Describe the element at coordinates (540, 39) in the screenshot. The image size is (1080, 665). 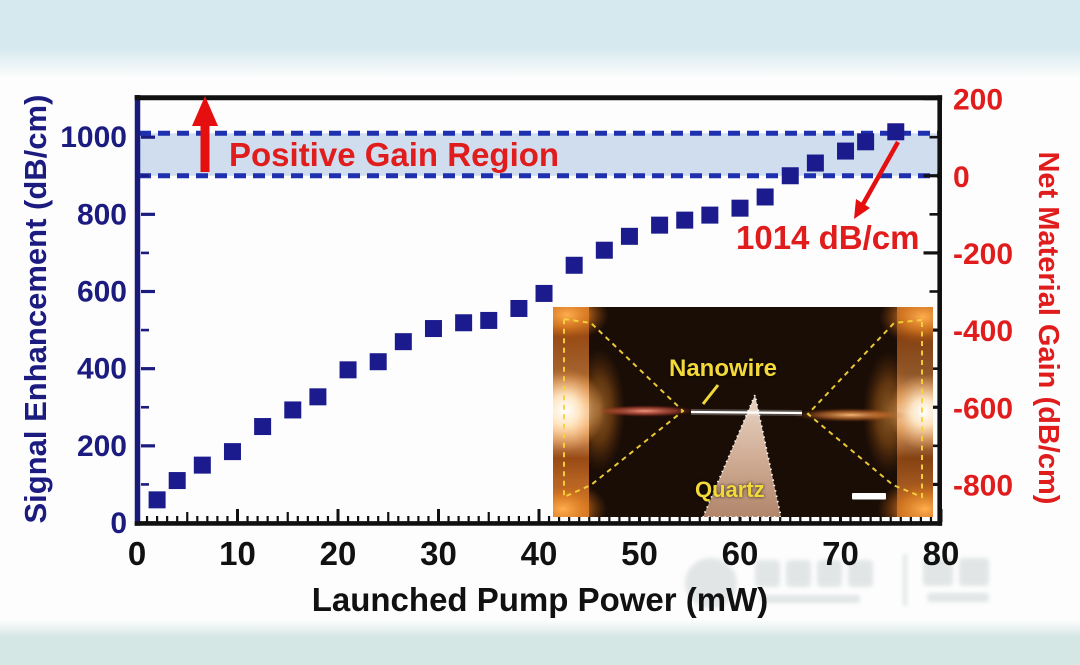
I see `top-margin-band` at that location.